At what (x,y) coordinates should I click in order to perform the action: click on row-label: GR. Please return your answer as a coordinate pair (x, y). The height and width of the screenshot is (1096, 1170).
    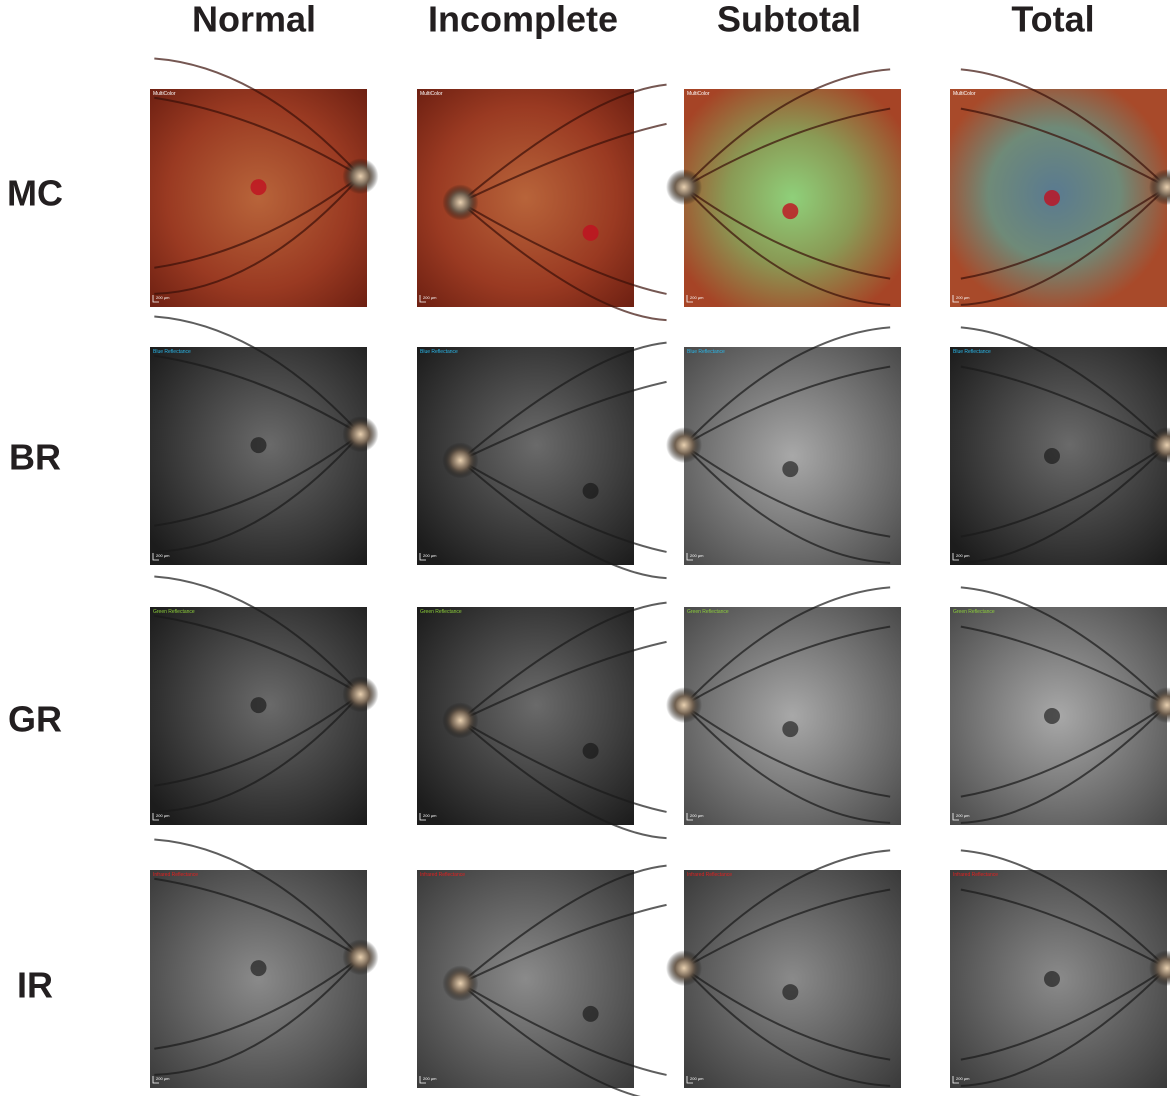
    Looking at the image, I should click on (35, 719).